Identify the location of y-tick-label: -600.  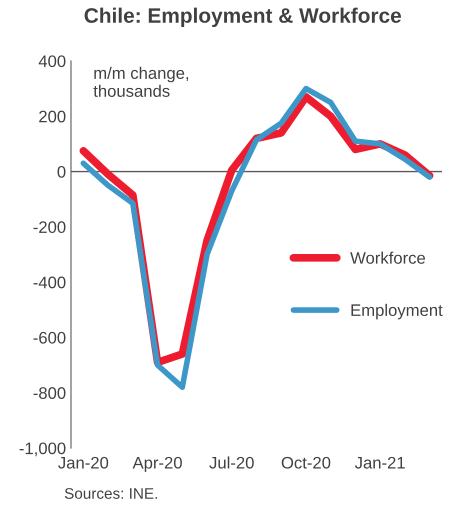
(50, 338).